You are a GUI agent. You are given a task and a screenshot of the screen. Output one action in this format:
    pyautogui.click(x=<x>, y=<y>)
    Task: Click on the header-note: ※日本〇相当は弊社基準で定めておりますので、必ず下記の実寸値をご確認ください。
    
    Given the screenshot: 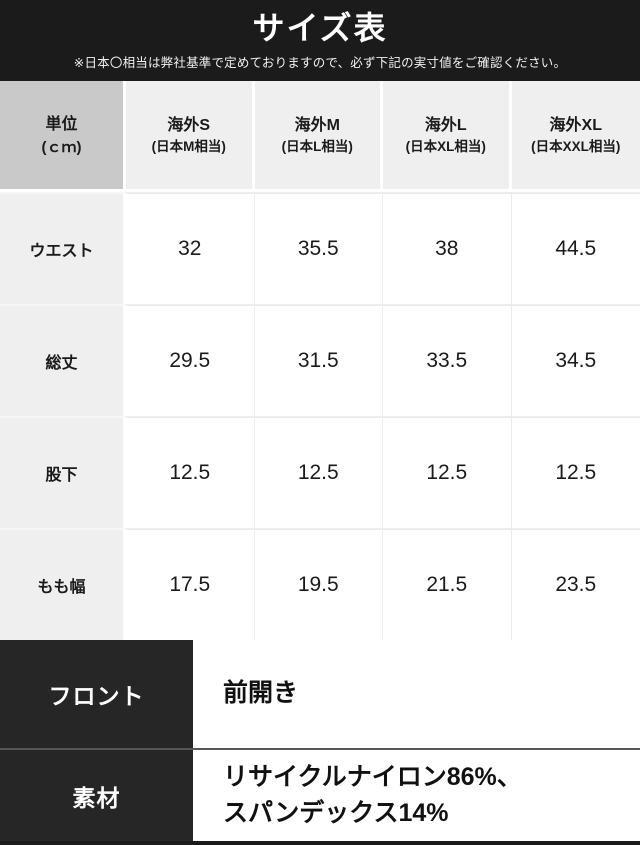 What is the action you would take?
    pyautogui.click(x=320, y=63)
    